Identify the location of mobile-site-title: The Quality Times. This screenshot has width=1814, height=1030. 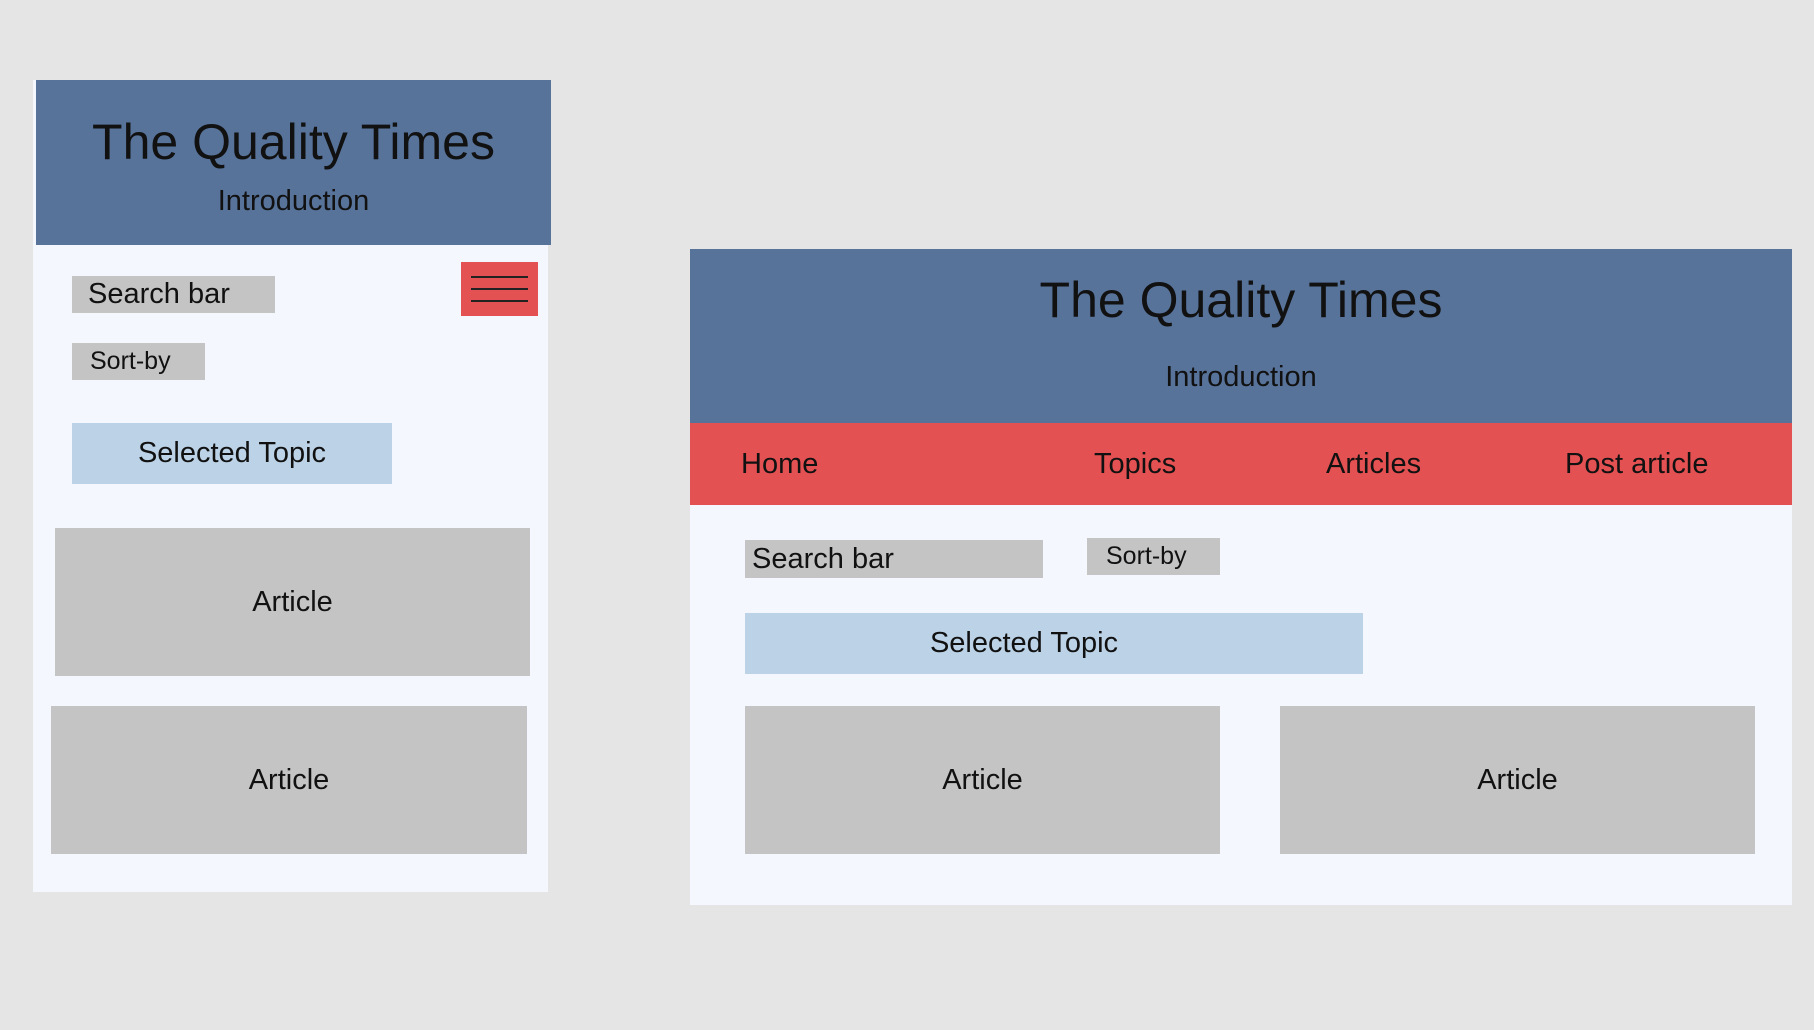
(293, 142).